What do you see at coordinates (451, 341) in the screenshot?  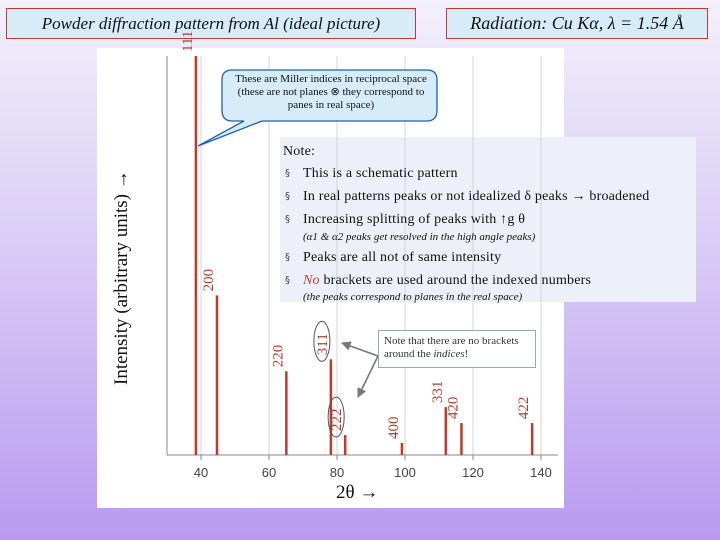 I see `brackets-note-line-1: Note that there are no brackets` at bounding box center [451, 341].